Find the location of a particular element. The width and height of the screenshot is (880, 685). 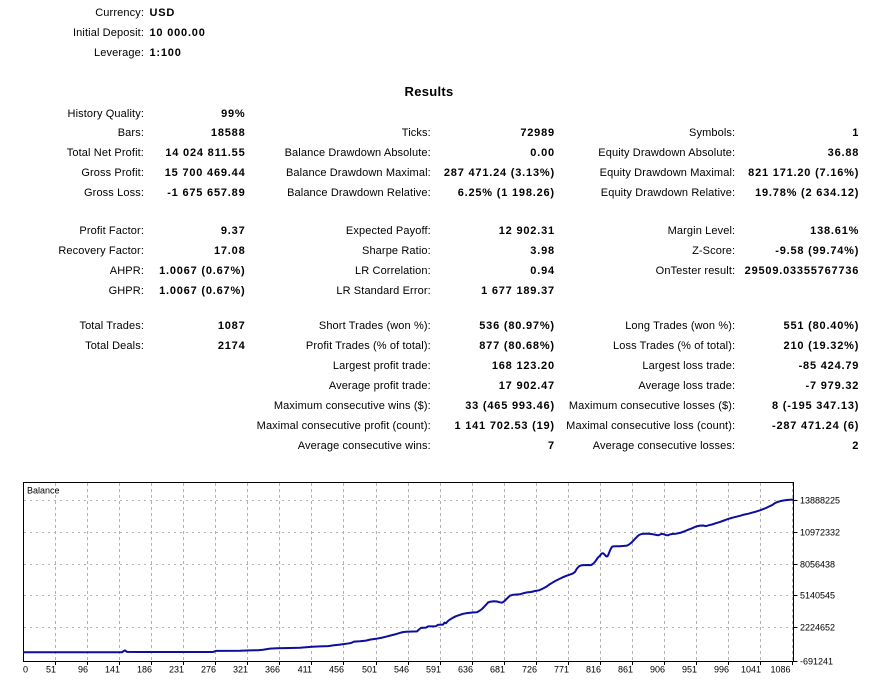

svg-text: 186 is located at coordinates (144, 670).